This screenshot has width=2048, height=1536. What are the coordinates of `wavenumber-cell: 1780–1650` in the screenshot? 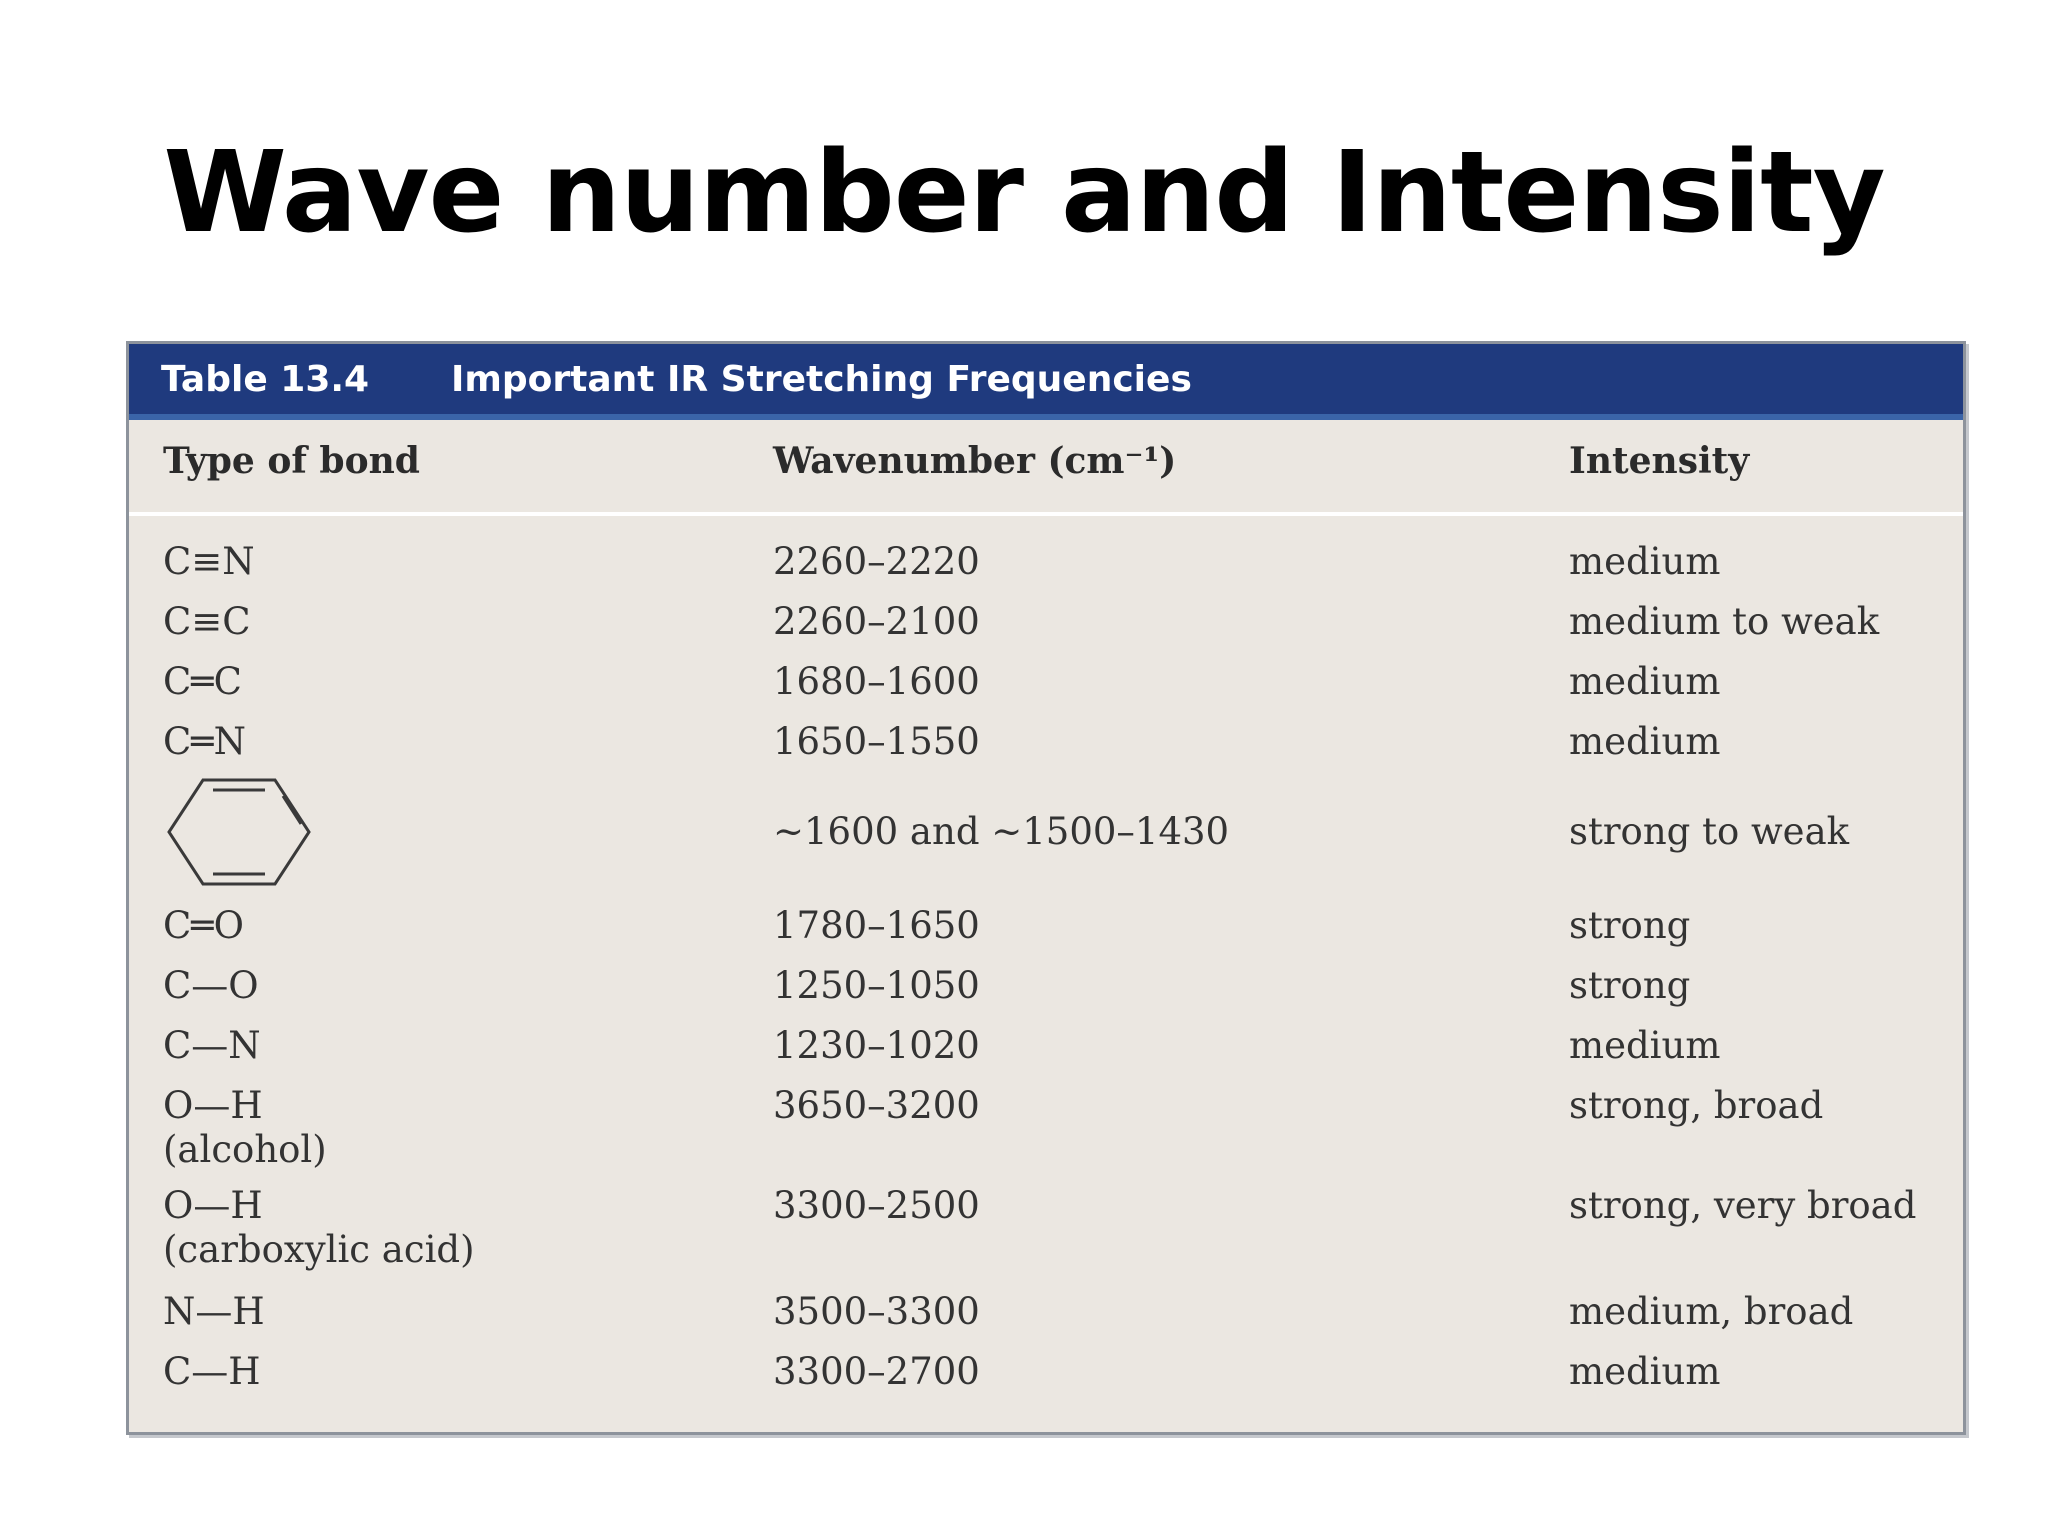 It's located at (876, 925).